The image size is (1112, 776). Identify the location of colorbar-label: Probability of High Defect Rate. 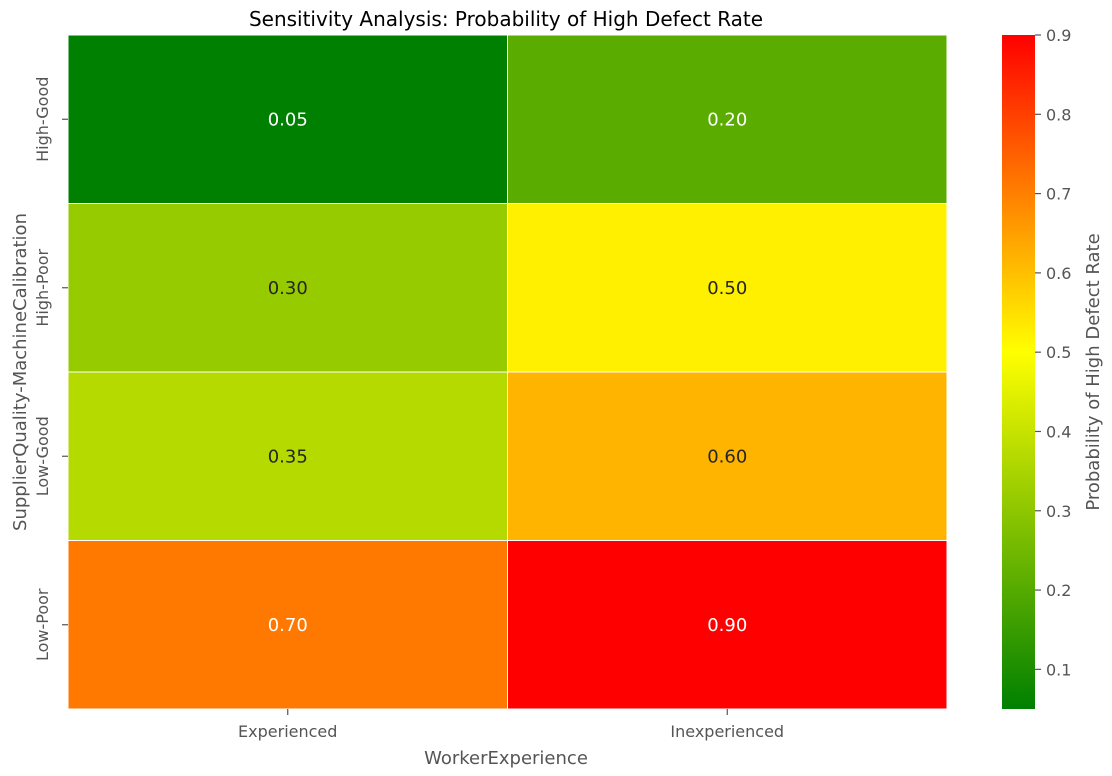
(1093, 371).